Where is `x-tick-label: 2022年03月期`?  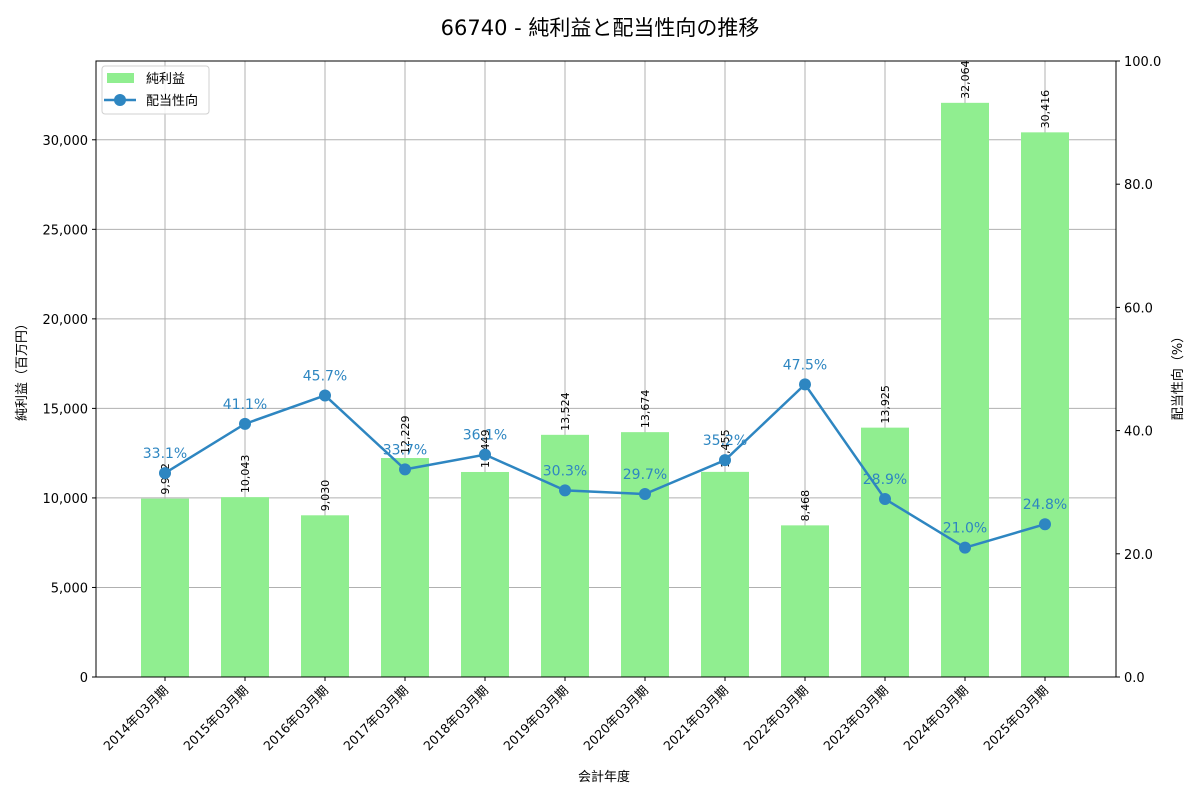
x-tick-label: 2022年03月期 is located at coordinates (775, 718).